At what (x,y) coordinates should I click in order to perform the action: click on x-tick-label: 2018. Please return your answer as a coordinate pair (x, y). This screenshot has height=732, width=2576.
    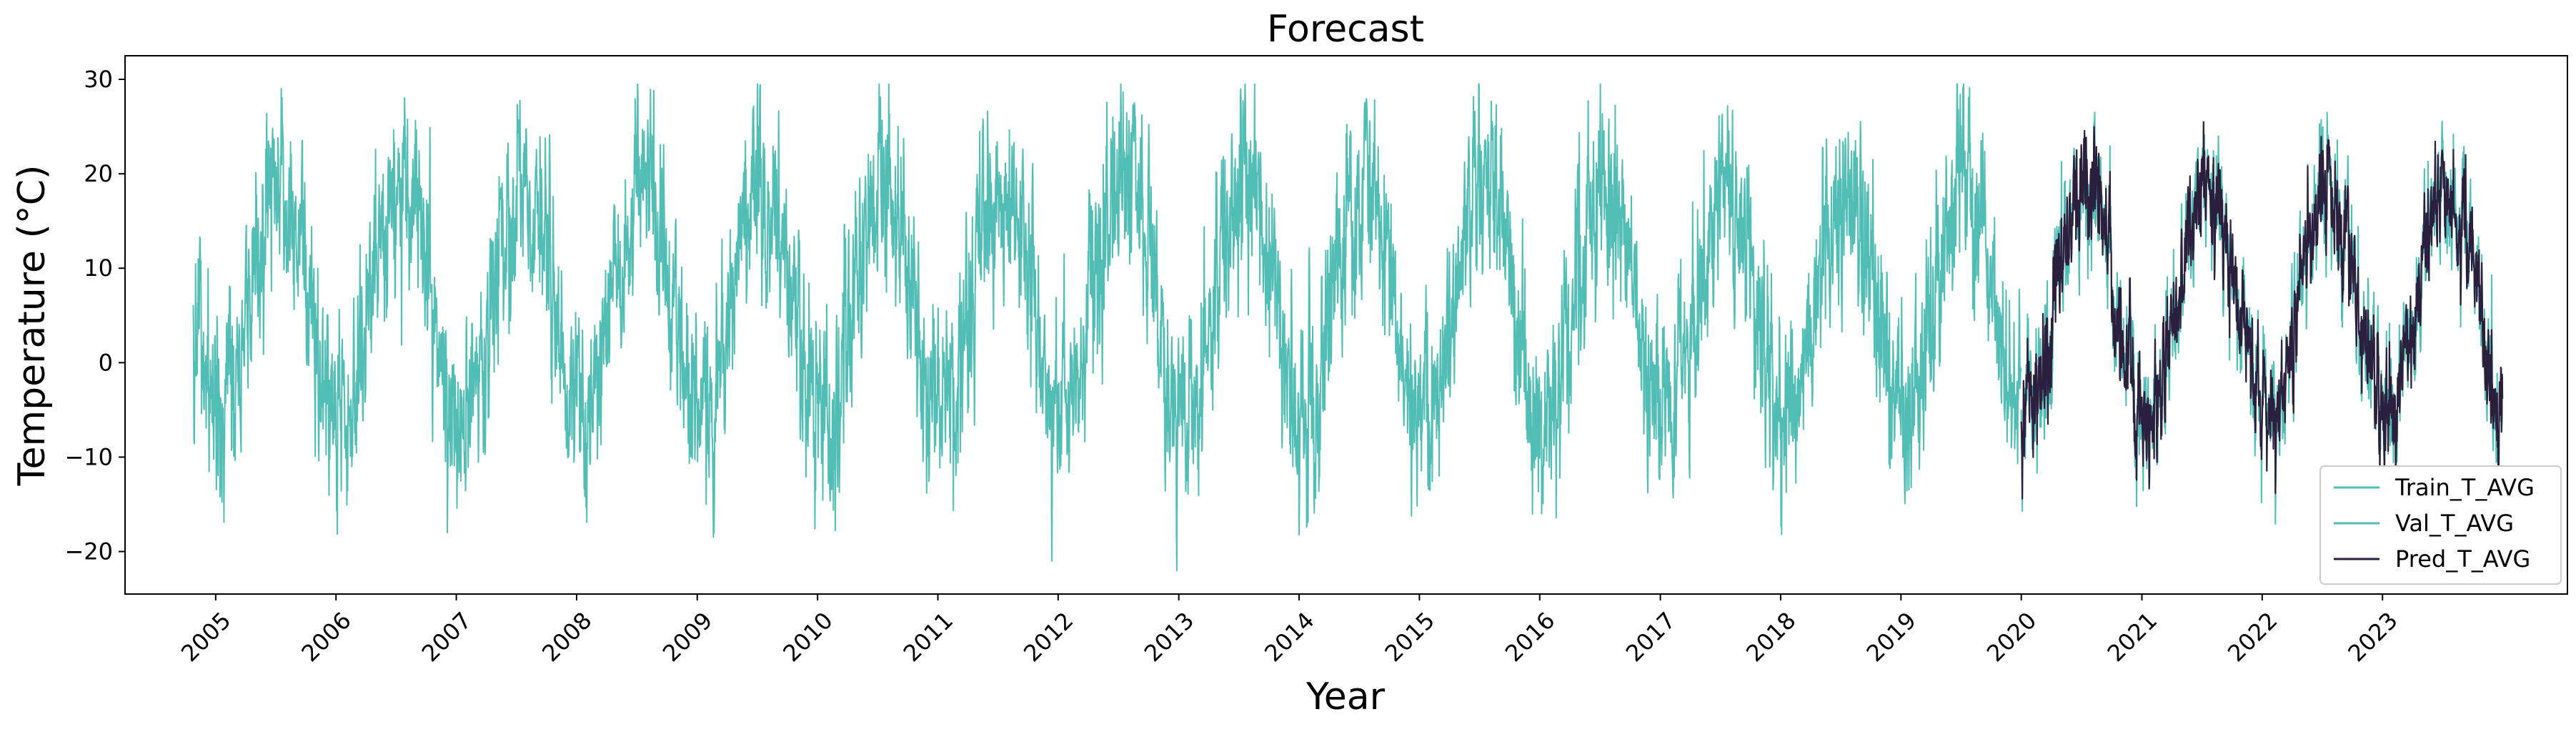
    Looking at the image, I should click on (1771, 637).